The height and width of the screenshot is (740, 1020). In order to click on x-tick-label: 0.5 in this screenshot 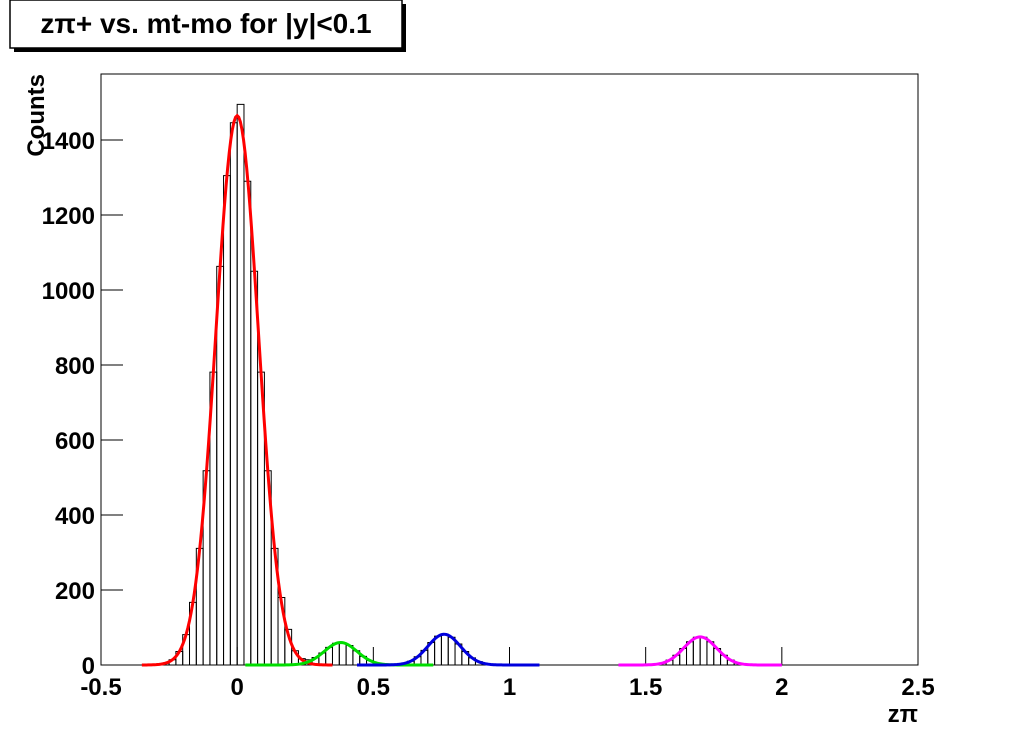, I will do `click(373, 687)`.